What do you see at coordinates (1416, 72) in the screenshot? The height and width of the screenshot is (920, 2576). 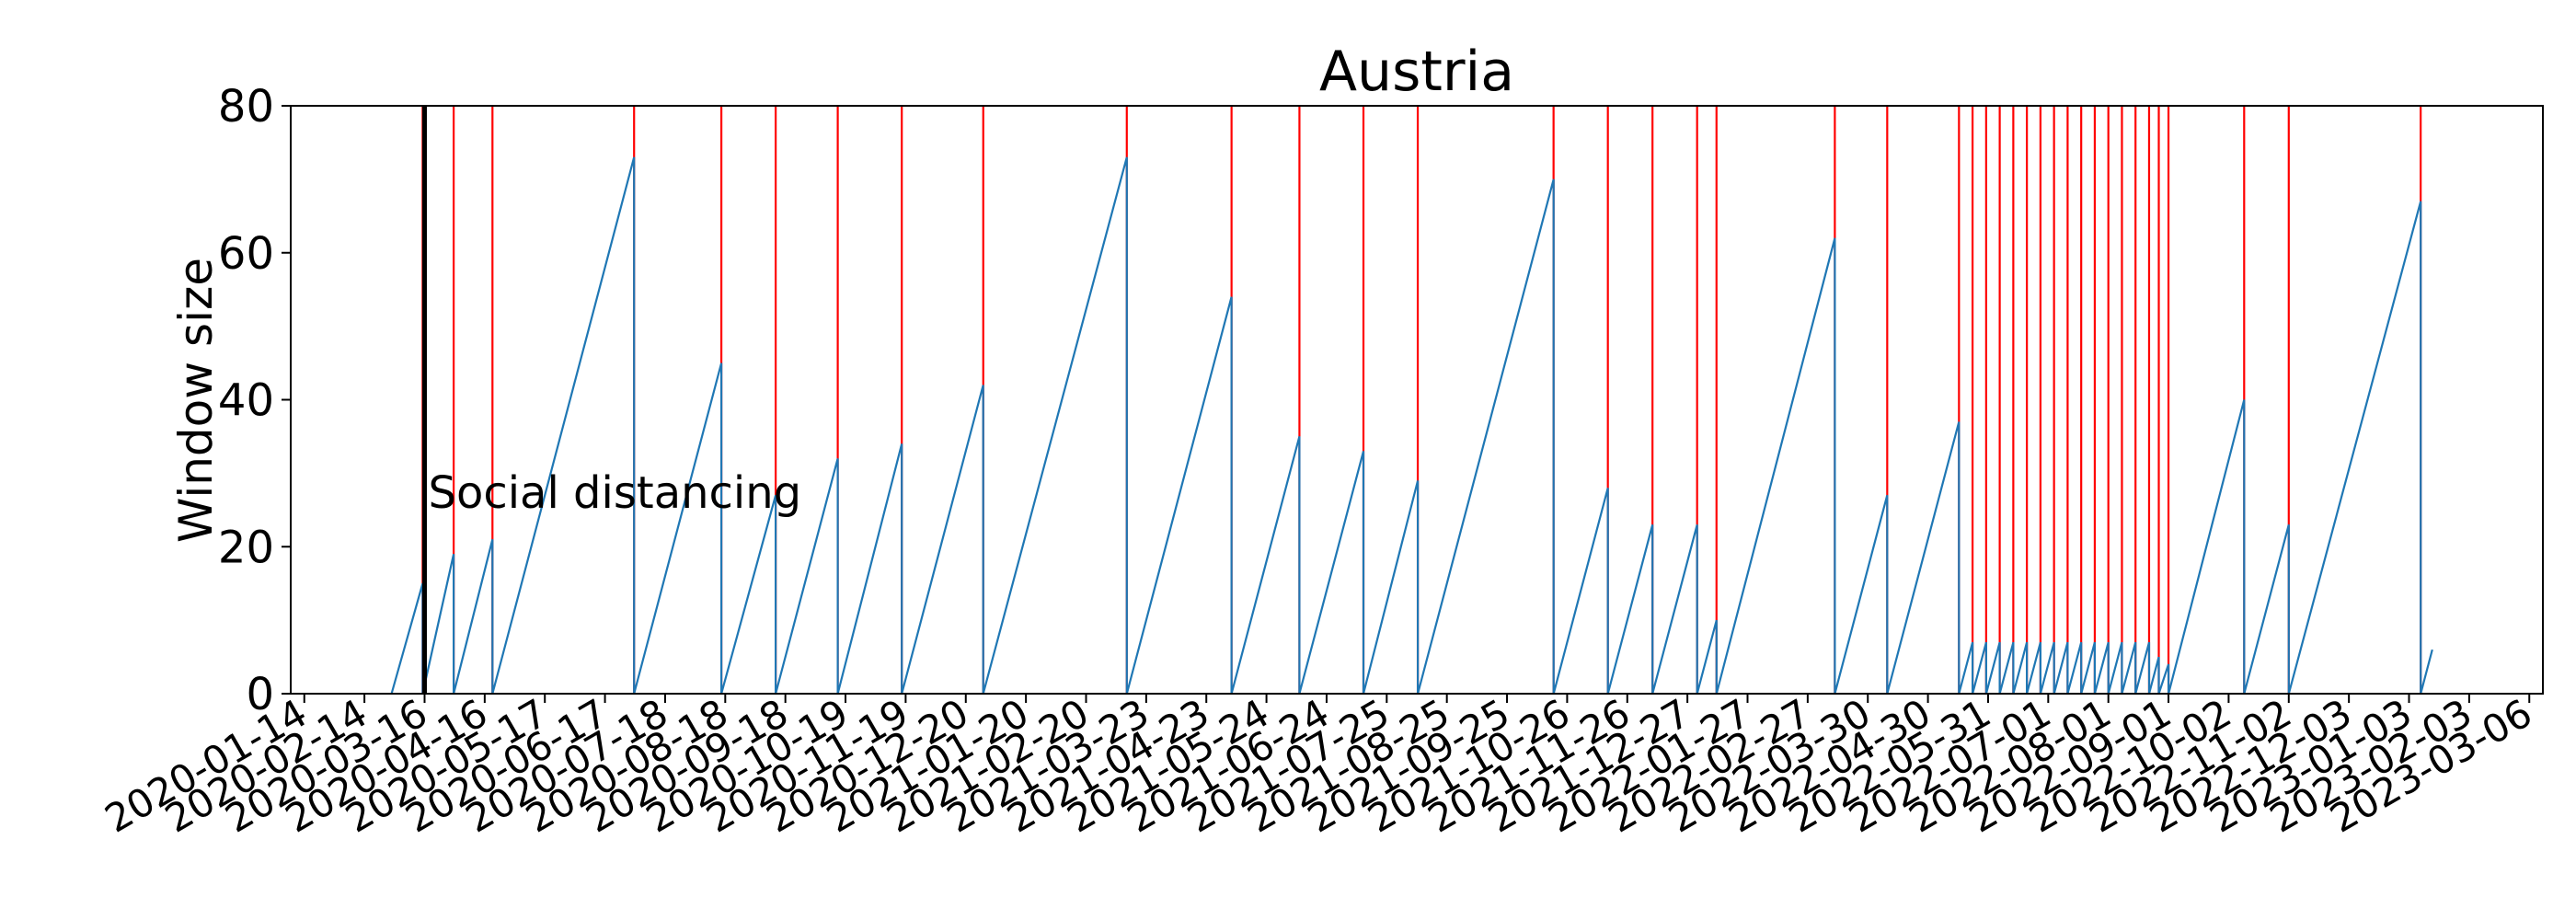 I see `chart-title: Austria` at bounding box center [1416, 72].